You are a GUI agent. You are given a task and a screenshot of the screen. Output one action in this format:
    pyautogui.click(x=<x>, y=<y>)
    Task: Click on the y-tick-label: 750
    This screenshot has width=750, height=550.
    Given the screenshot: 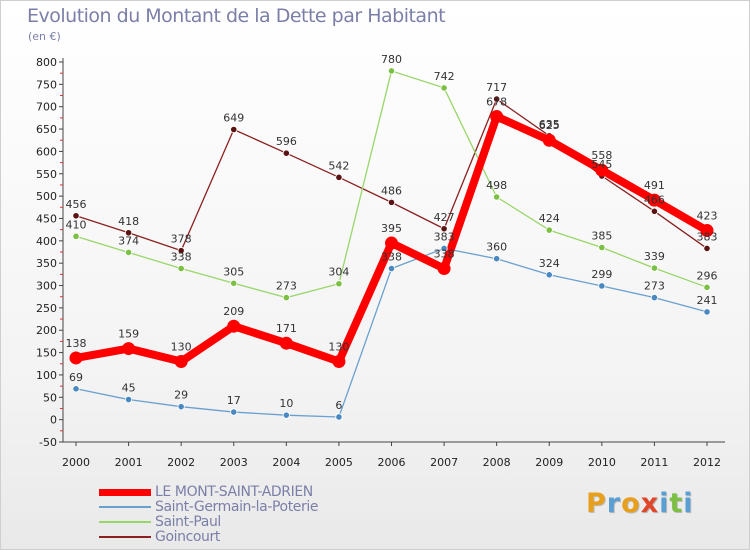 What is the action you would take?
    pyautogui.click(x=46, y=84)
    